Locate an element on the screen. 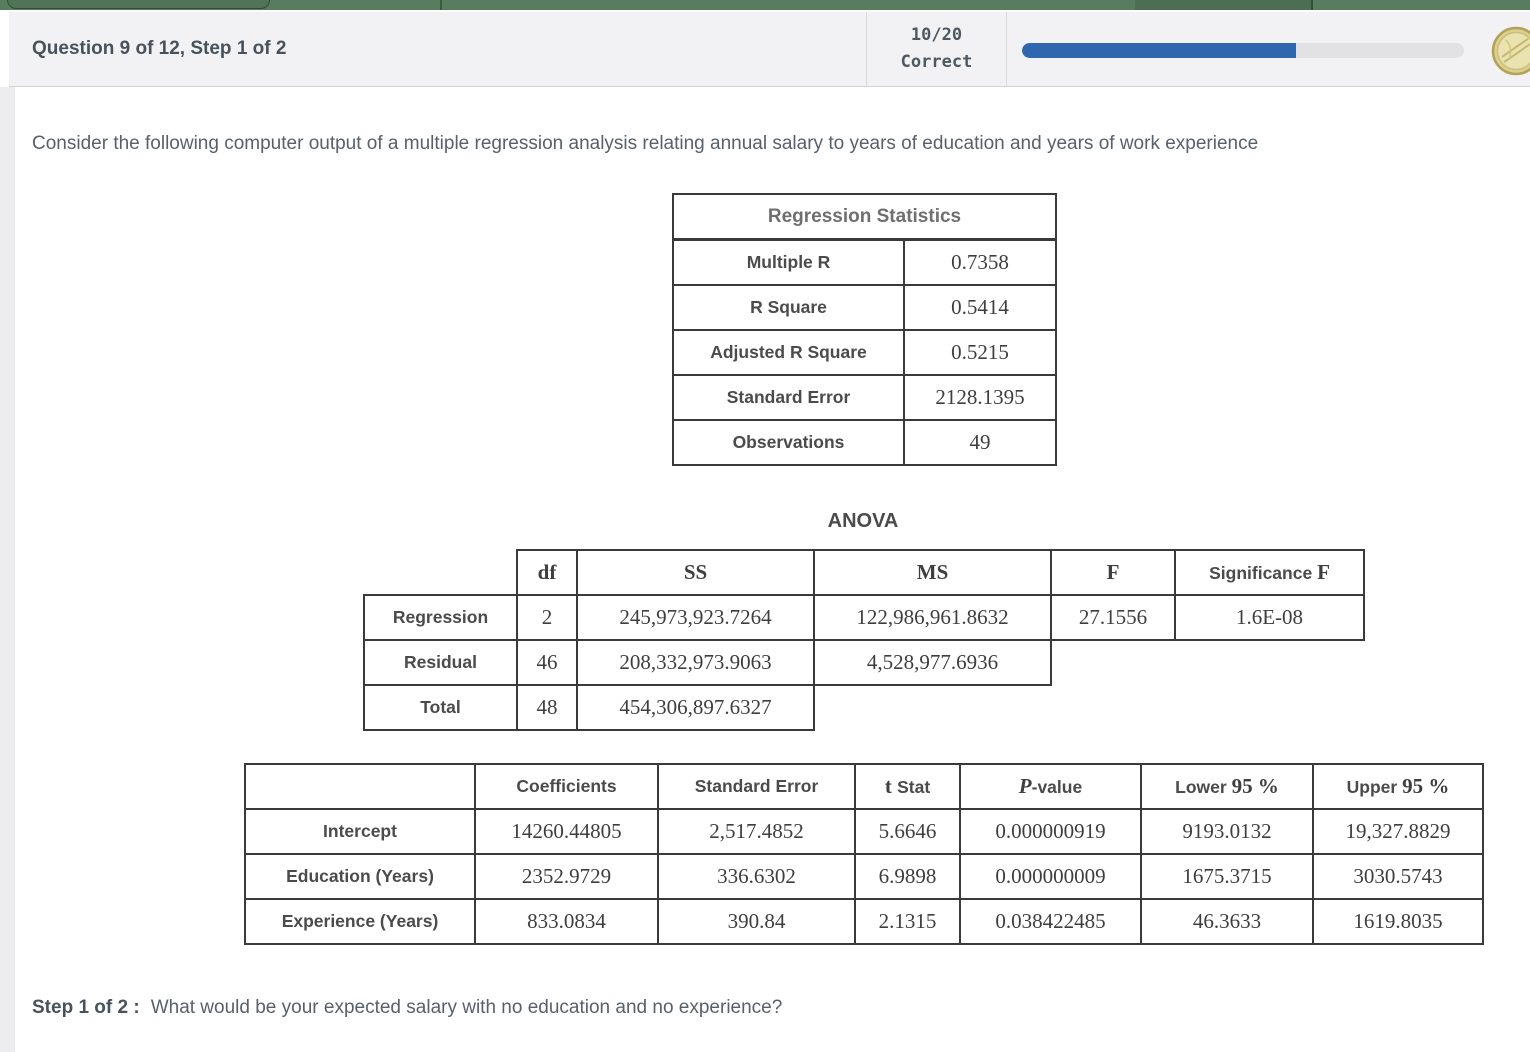 Image resolution: width=1530 pixels, height=1052 pixels. col-header-coefficients: Coefficients is located at coordinates (566, 786).